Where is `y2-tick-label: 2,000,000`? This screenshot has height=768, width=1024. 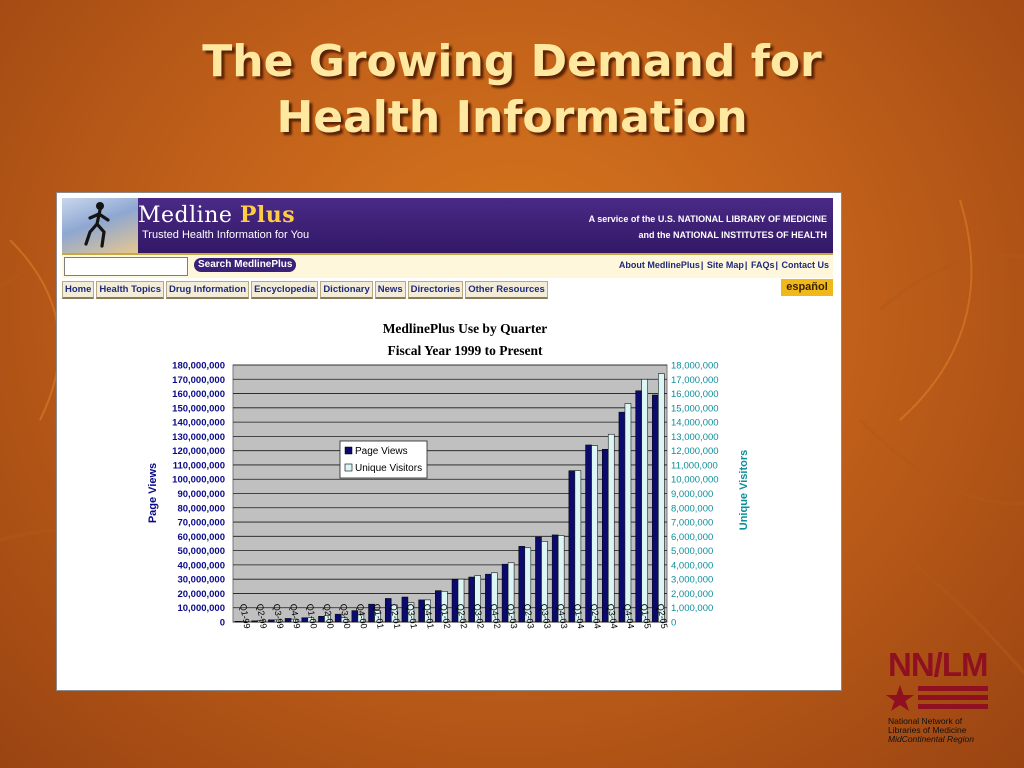
y2-tick-label: 2,000,000 is located at coordinates (692, 594).